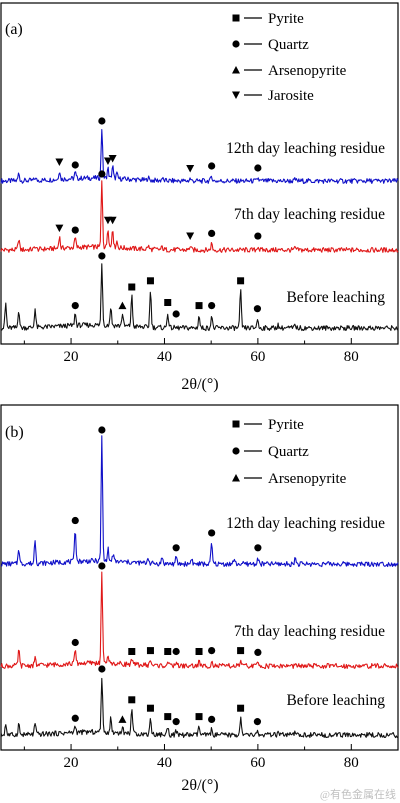  I want to click on panel-a-x-axis-label: 2θ/(°), so click(199, 384).